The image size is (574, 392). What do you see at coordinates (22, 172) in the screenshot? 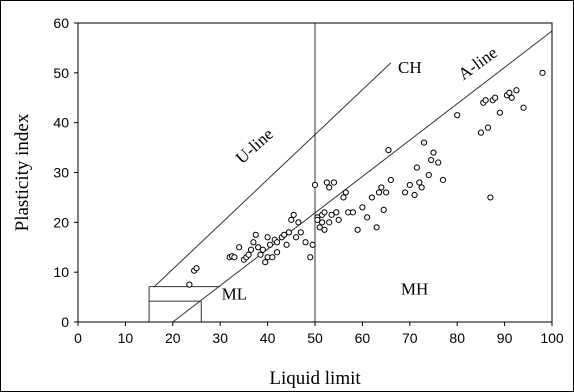
I see `y-axis-title: Plasticity index` at bounding box center [22, 172].